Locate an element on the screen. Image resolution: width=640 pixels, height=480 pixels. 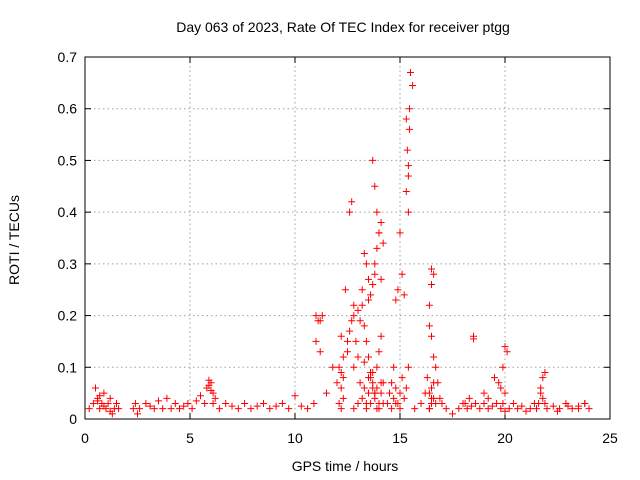
y-tick-labels: 0 0.1 0.2 0.3 0.4 0.5 0.6 0.7 is located at coordinates (68, 238).